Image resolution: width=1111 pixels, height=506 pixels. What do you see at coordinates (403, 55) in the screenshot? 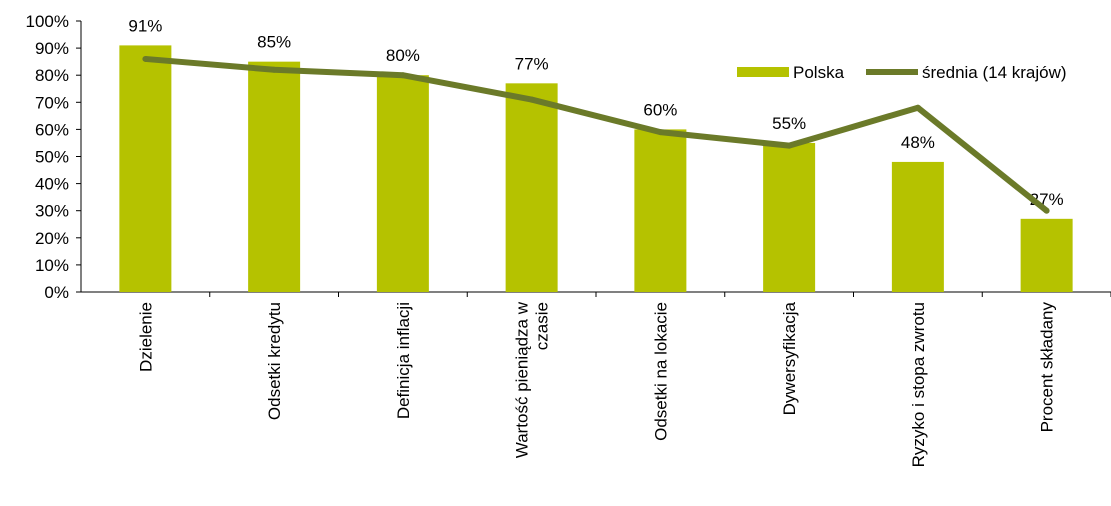
I see `bar-data-label: 80%` at bounding box center [403, 55].